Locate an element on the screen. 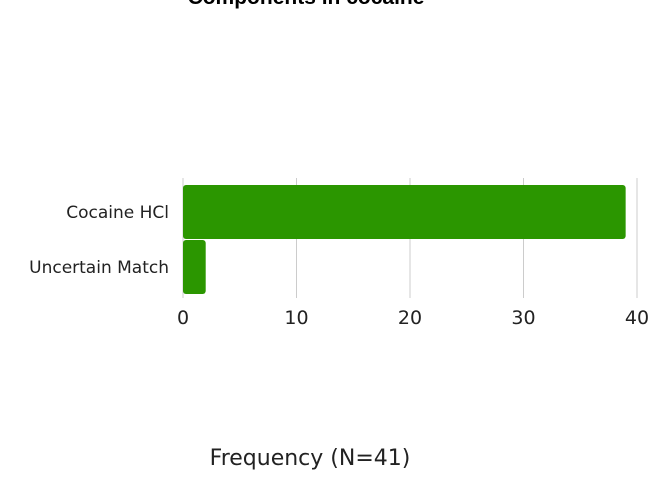 The width and height of the screenshot is (672, 479). x-tick-label: 40 is located at coordinates (637, 318).